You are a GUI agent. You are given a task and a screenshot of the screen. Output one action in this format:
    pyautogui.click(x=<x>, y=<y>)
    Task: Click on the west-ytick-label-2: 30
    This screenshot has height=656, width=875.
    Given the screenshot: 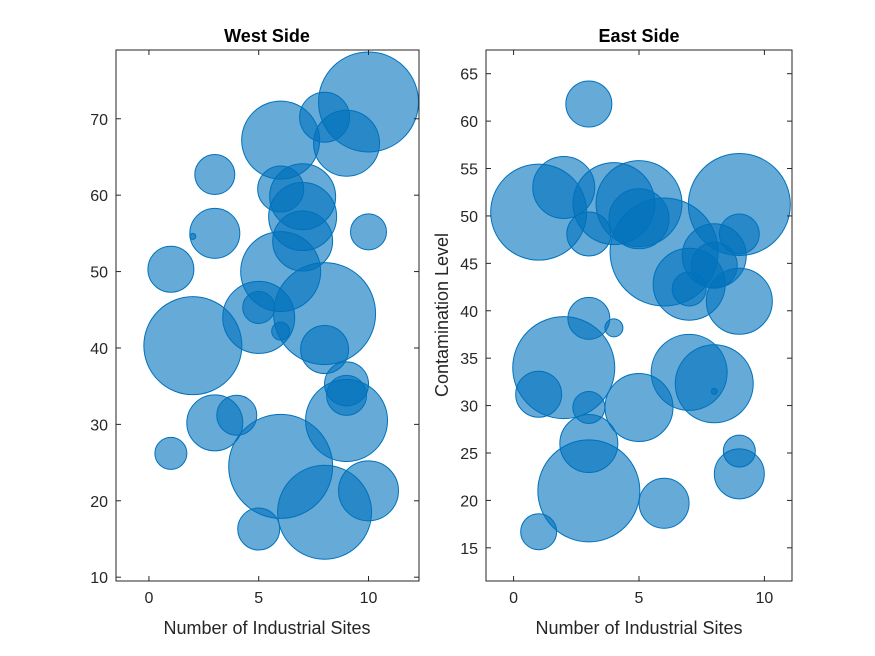 What is the action you would take?
    pyautogui.click(x=99, y=425)
    